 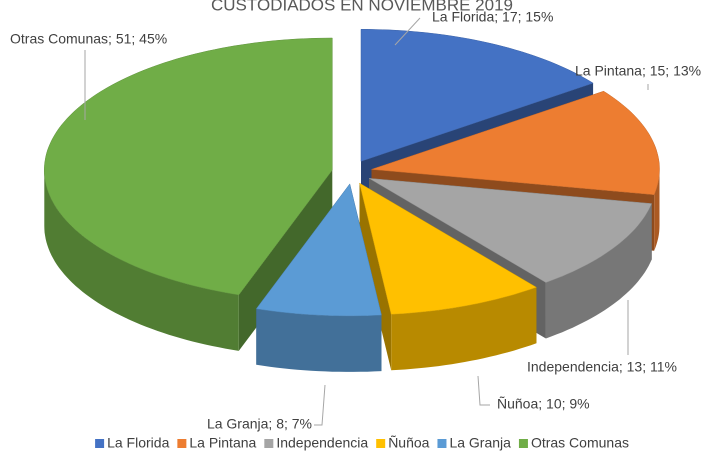 I want to click on data-label: Ñuñoa; 10; 9%, so click(x=543, y=404).